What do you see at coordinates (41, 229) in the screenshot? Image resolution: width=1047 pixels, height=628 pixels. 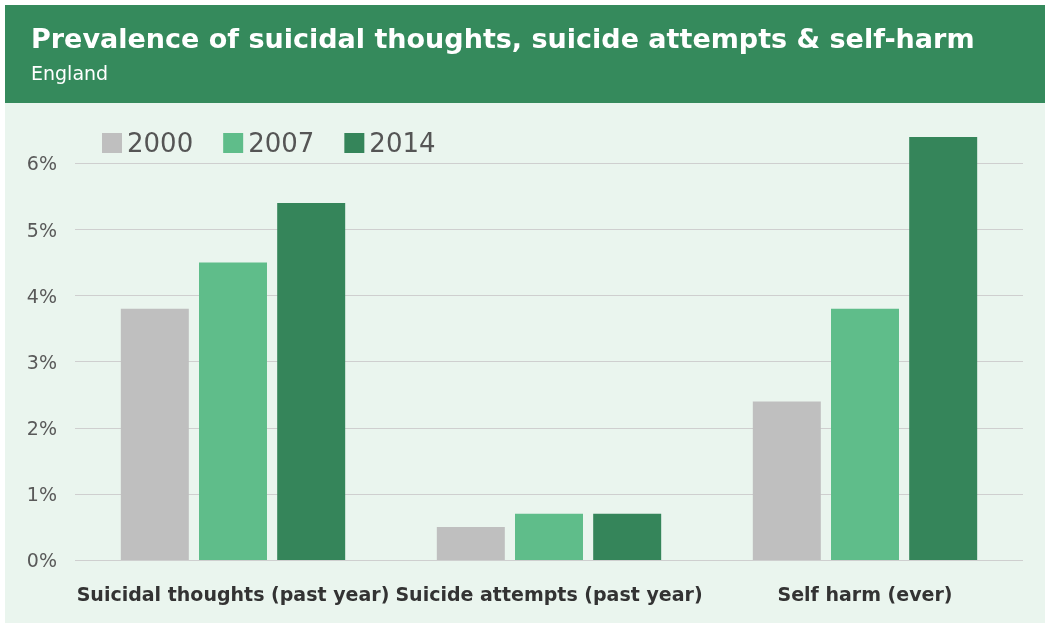 I see `y-tick-label: 5%` at bounding box center [41, 229].